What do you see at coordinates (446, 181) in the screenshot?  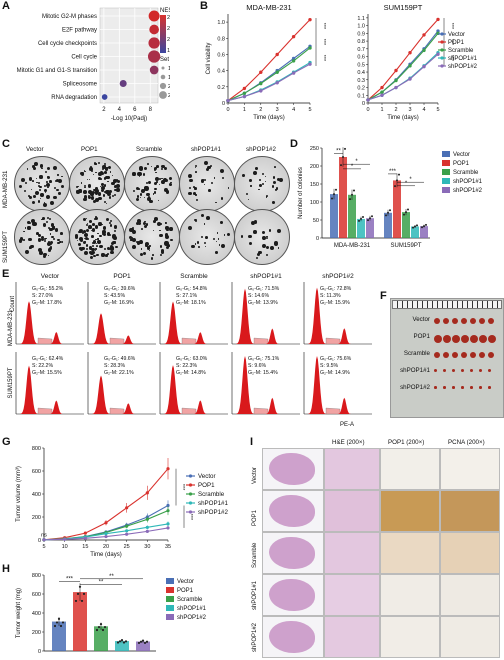 I see `legend-swatch` at bounding box center [446, 181].